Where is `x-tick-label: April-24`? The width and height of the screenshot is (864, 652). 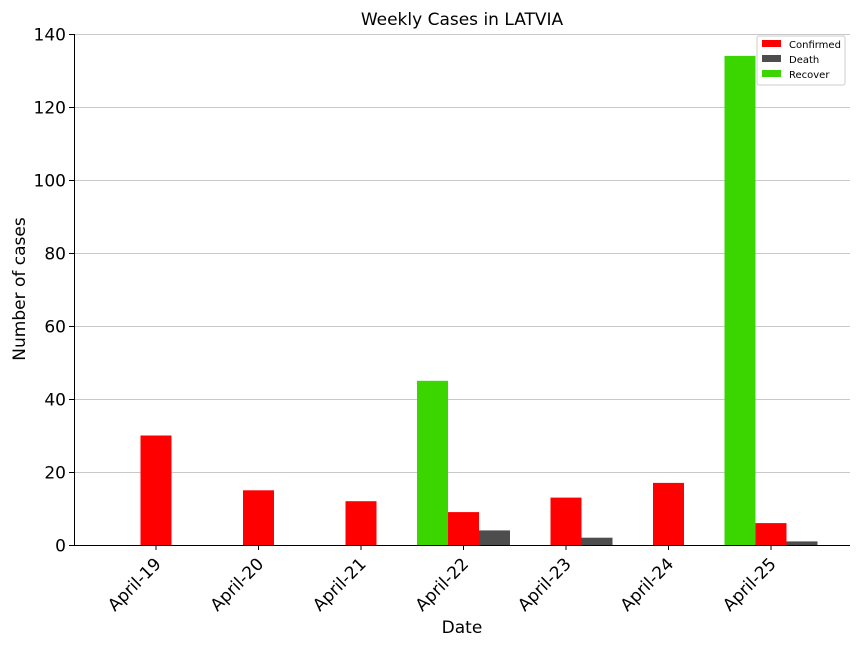
x-tick-label: April-24 is located at coordinates (647, 584).